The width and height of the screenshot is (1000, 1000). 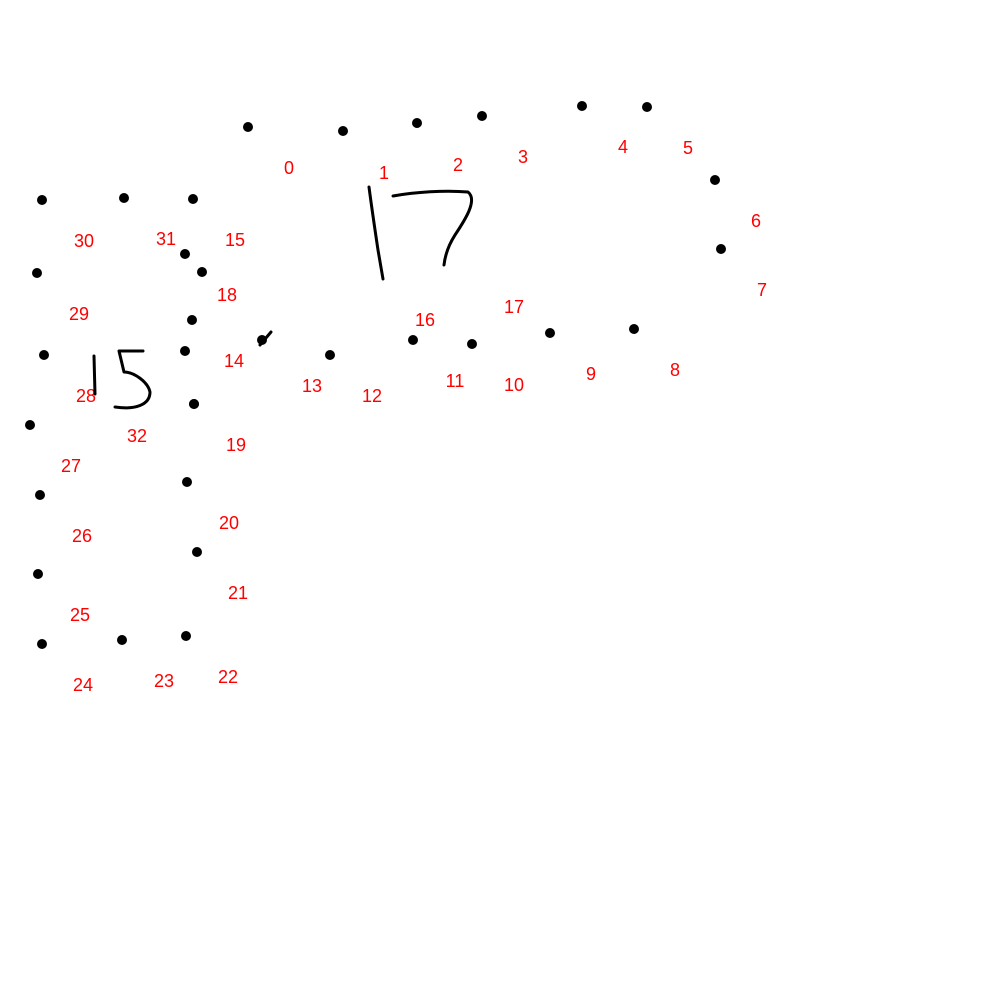 I want to click on pen-stroke, so click(x=265, y=338).